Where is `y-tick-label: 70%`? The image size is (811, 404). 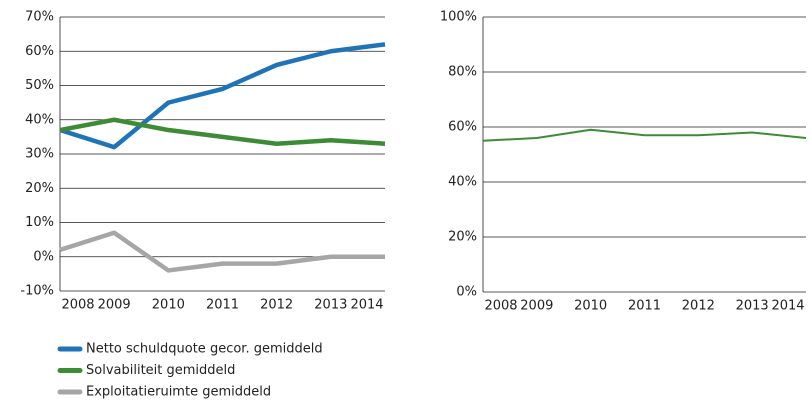
y-tick-label: 70% is located at coordinates (39, 17).